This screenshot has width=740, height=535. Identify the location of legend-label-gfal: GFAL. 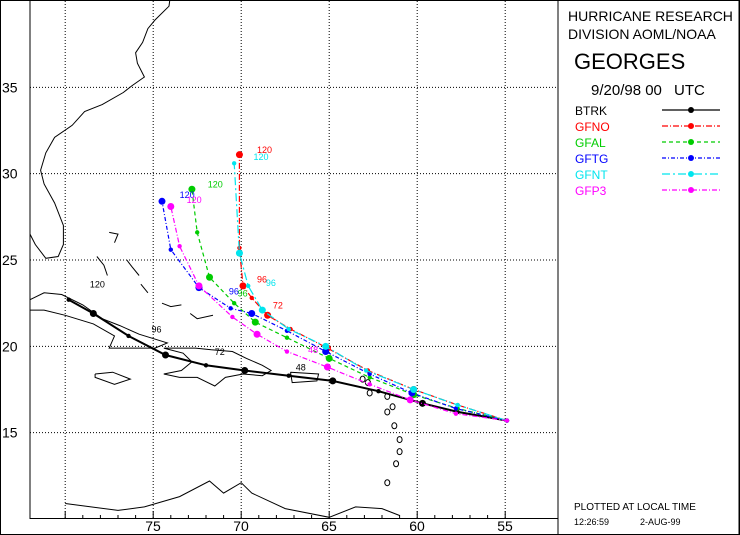
(590, 143).